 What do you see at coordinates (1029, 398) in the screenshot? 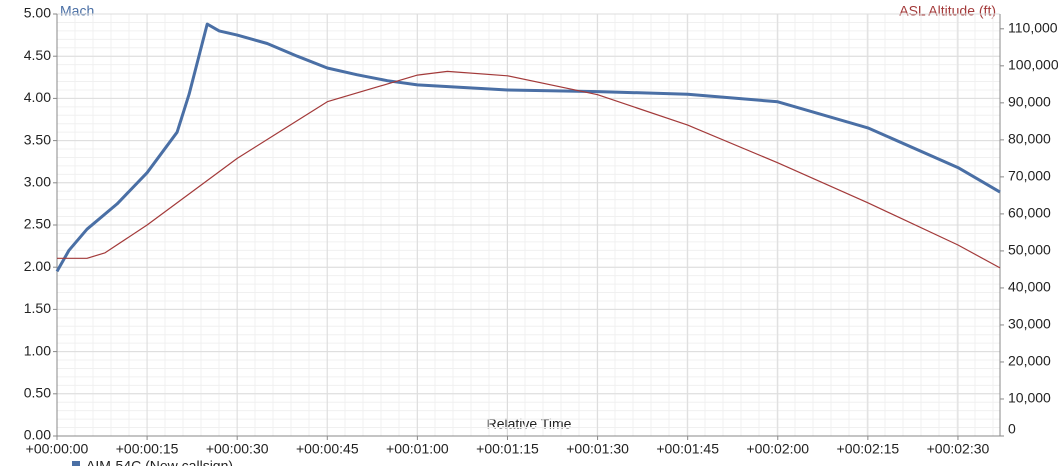
I see `y2-tick-label: 10,000` at bounding box center [1029, 398].